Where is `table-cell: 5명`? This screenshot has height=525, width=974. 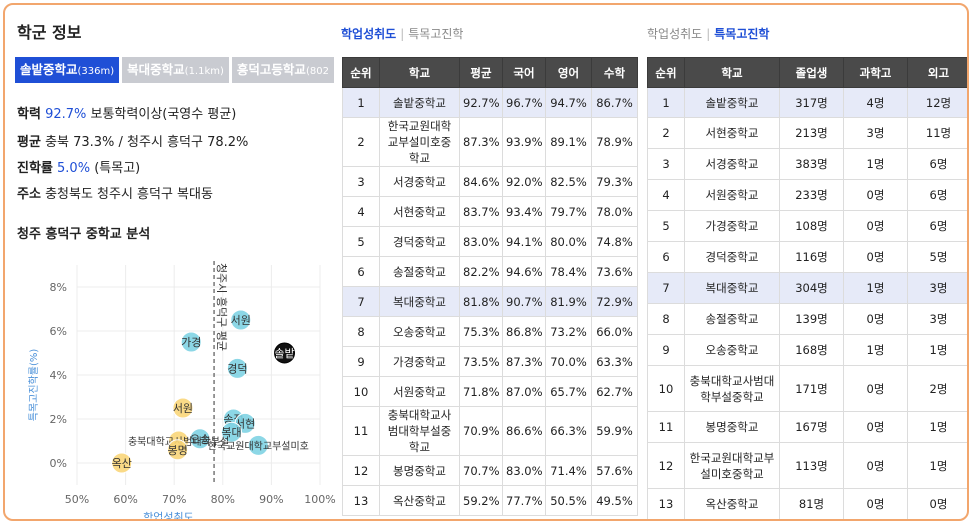 table-cell: 5명 is located at coordinates (937, 257).